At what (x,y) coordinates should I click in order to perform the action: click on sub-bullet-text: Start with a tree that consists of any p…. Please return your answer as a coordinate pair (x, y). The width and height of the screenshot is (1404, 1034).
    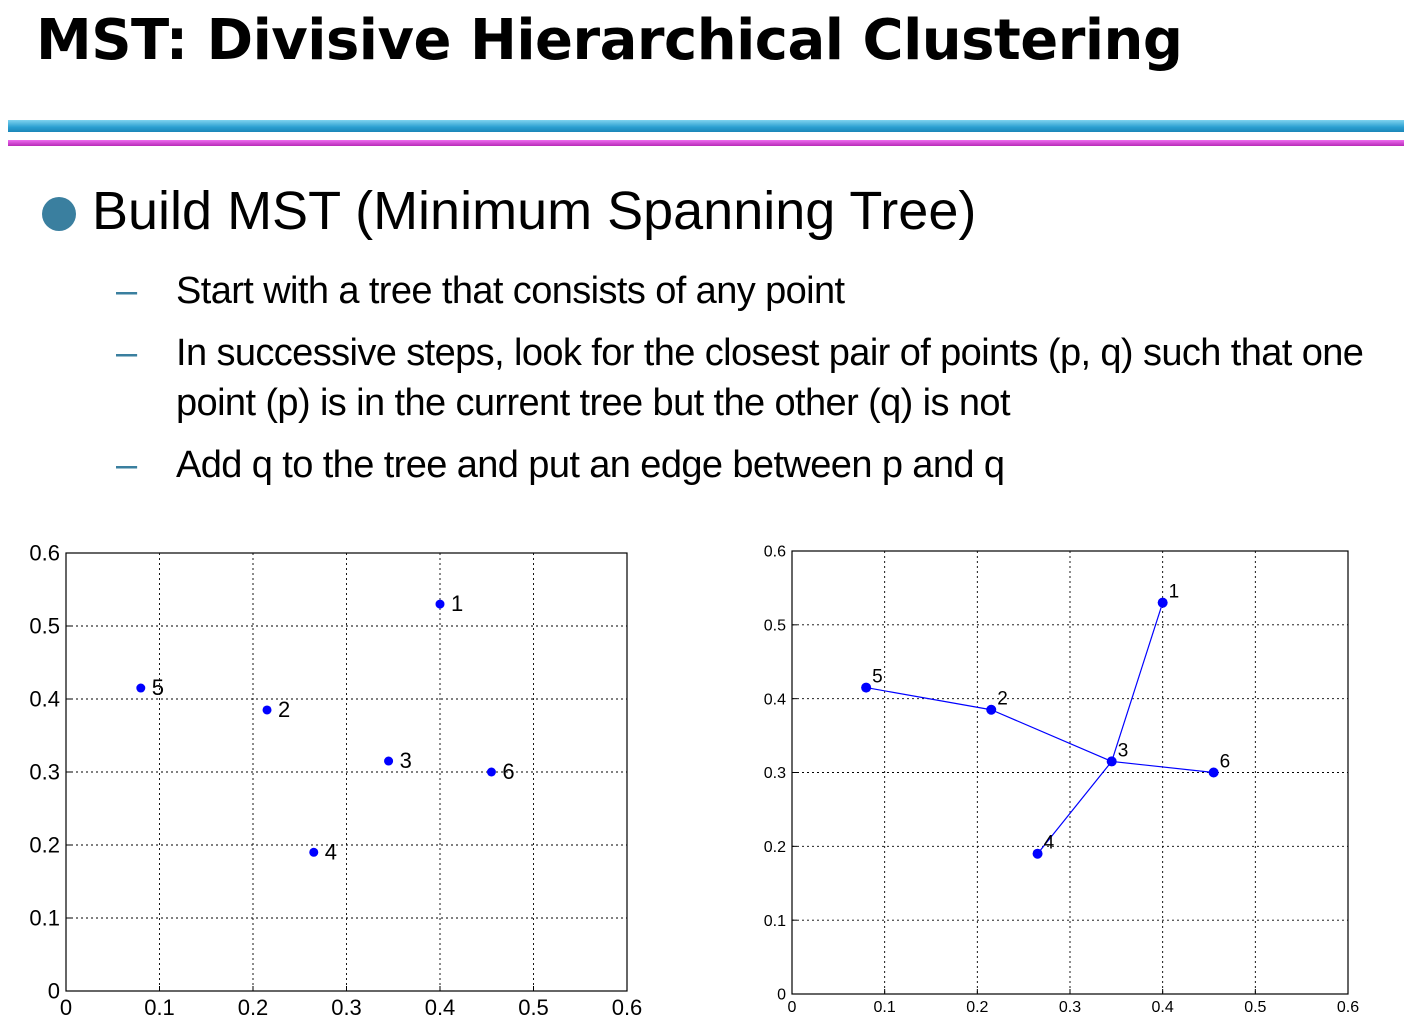
    Looking at the image, I should click on (510, 291).